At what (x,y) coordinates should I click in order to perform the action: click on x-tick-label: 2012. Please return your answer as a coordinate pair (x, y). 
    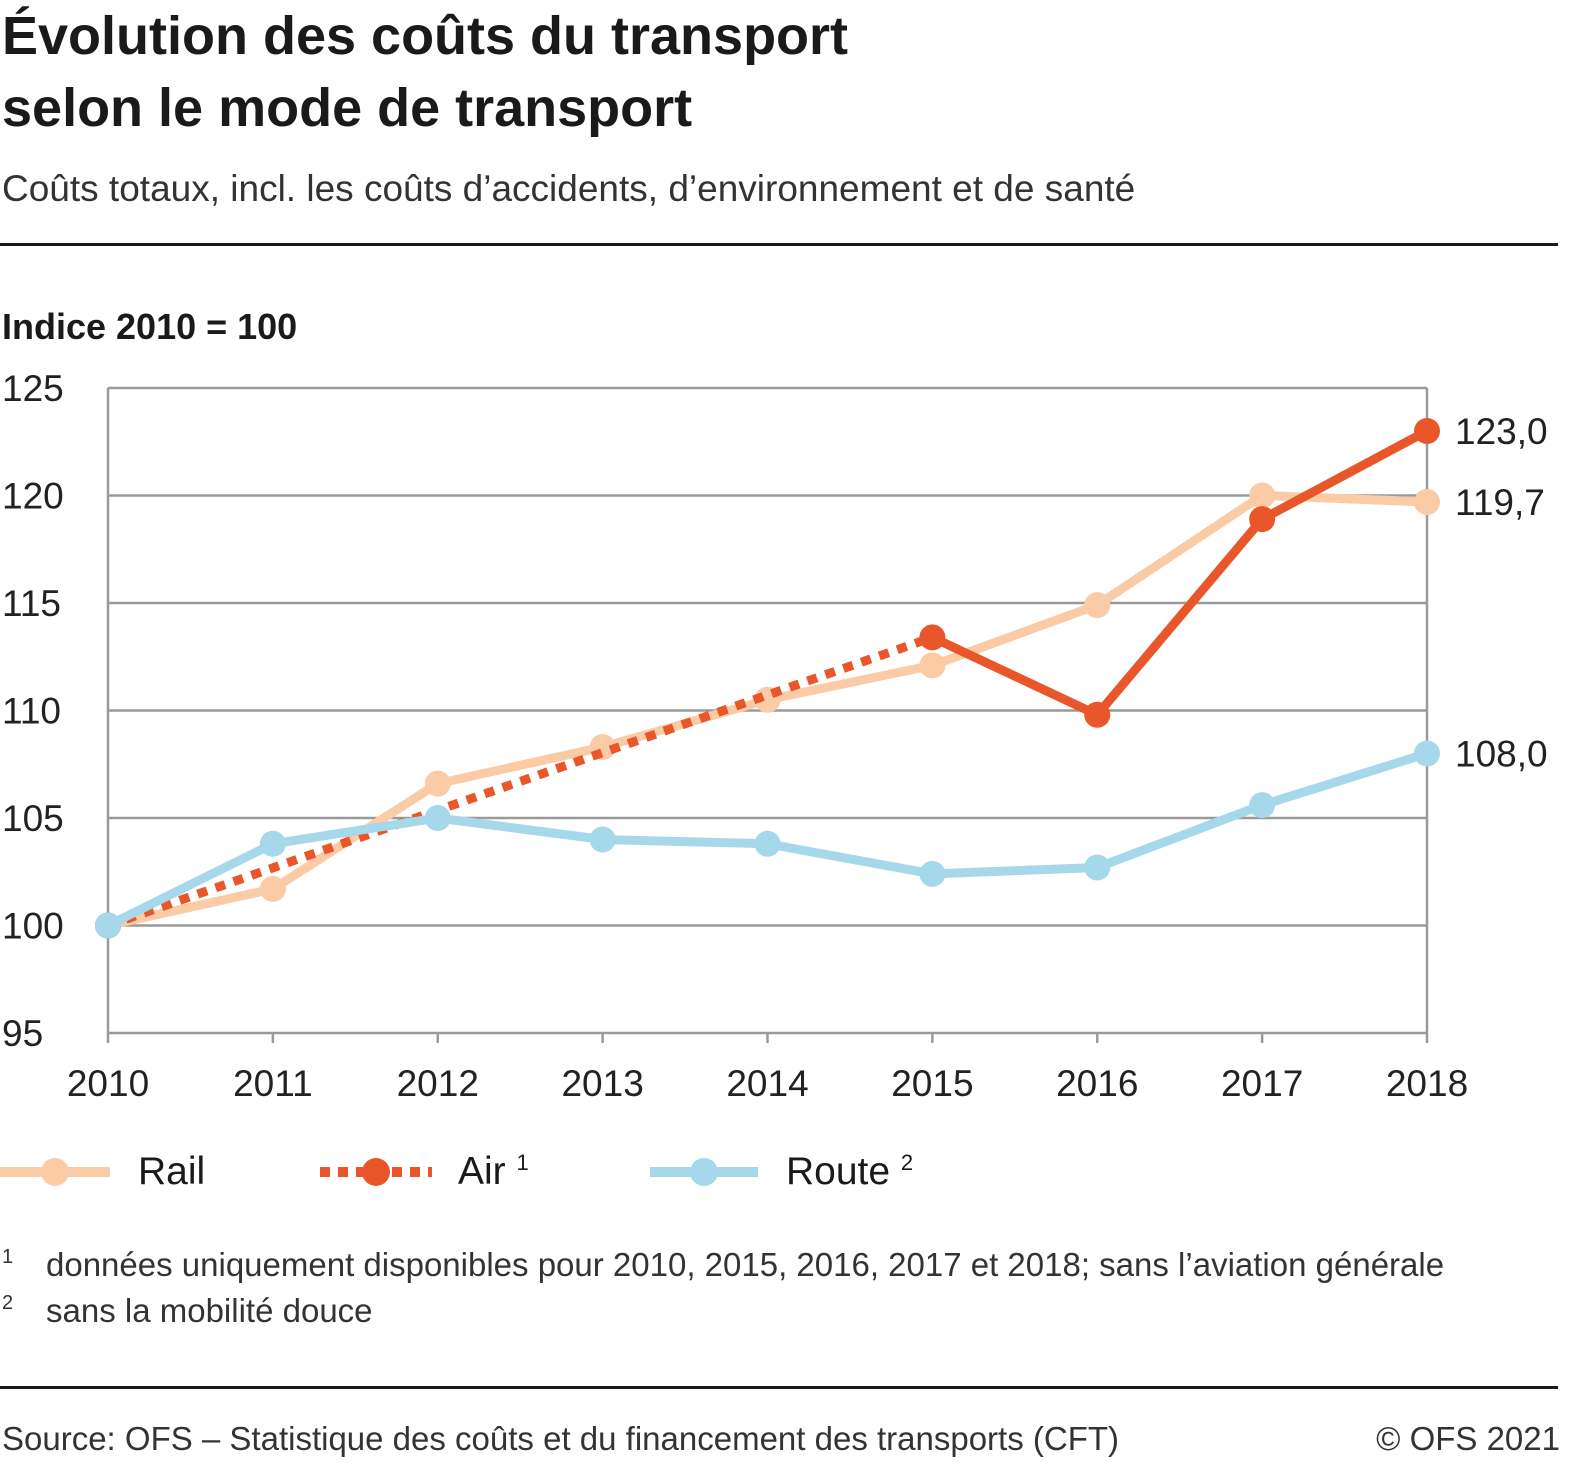
    Looking at the image, I should click on (438, 1083).